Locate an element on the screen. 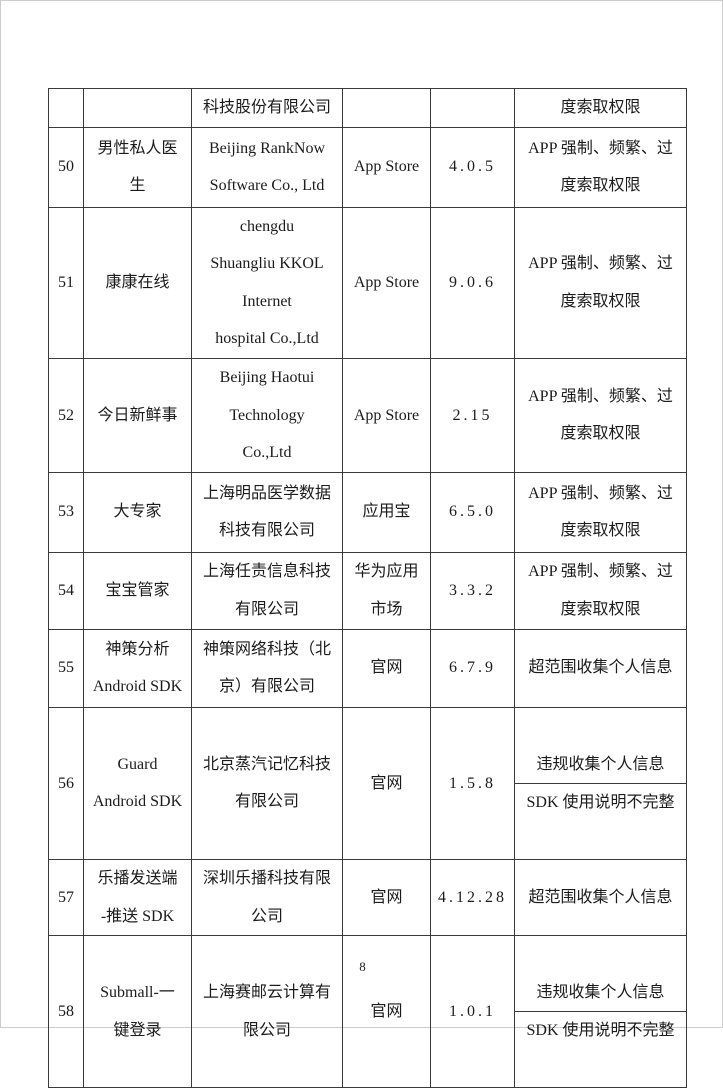  cell-index: 52 is located at coordinates (66, 415).